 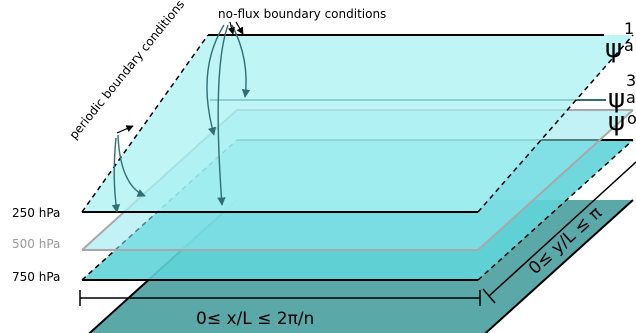 I want to click on psi-top-subscript: a, so click(x=629, y=45).